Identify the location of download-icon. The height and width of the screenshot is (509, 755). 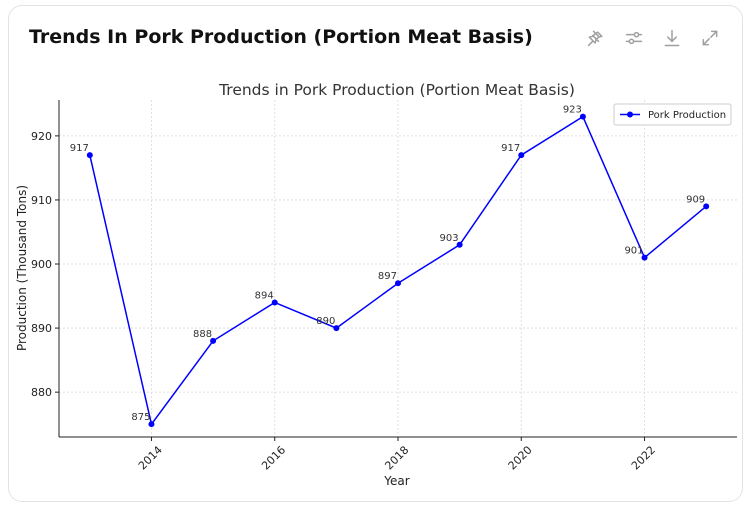
(672, 38).